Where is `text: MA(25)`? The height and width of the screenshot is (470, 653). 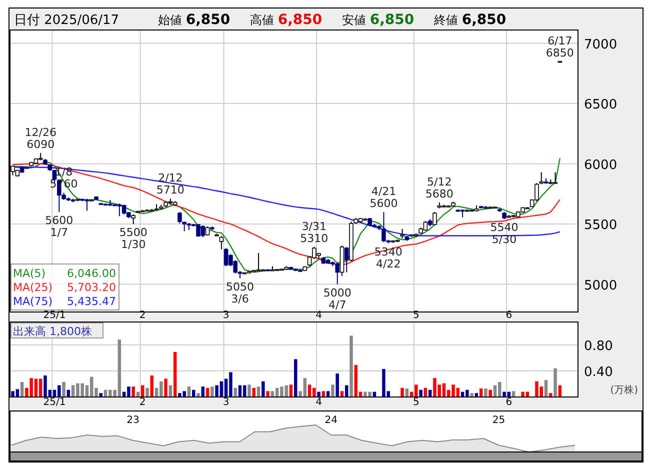
text: MA(25) is located at coordinates (33, 287).